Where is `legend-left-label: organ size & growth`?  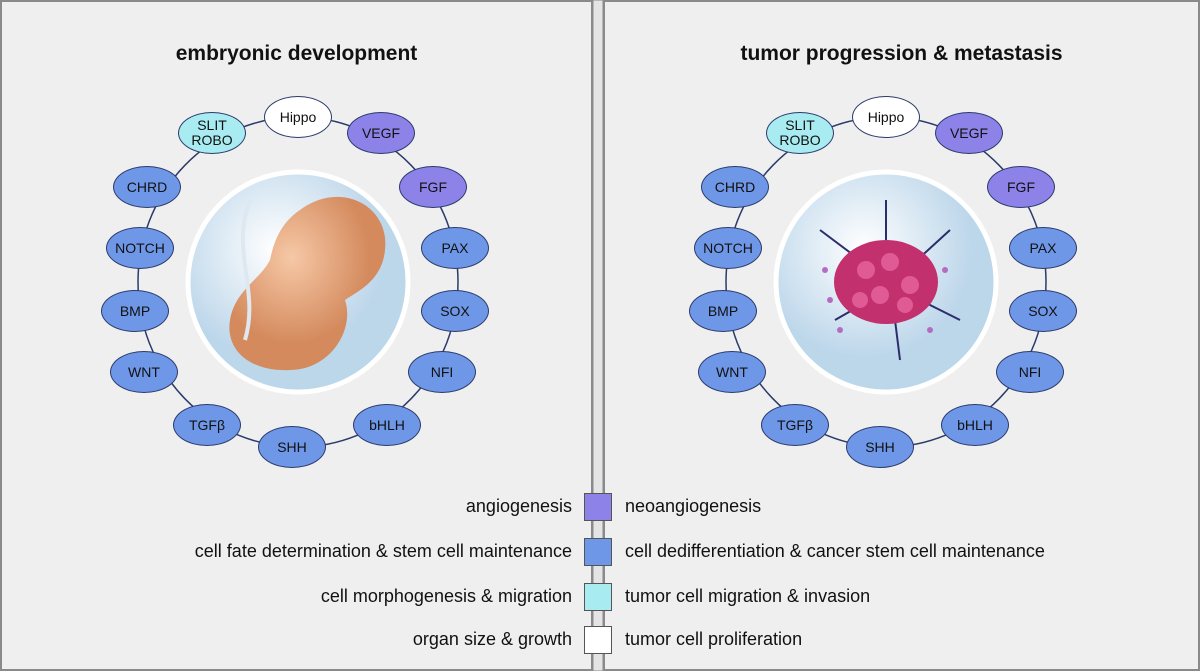 legend-left-label: organ size & growth is located at coordinates (492, 639).